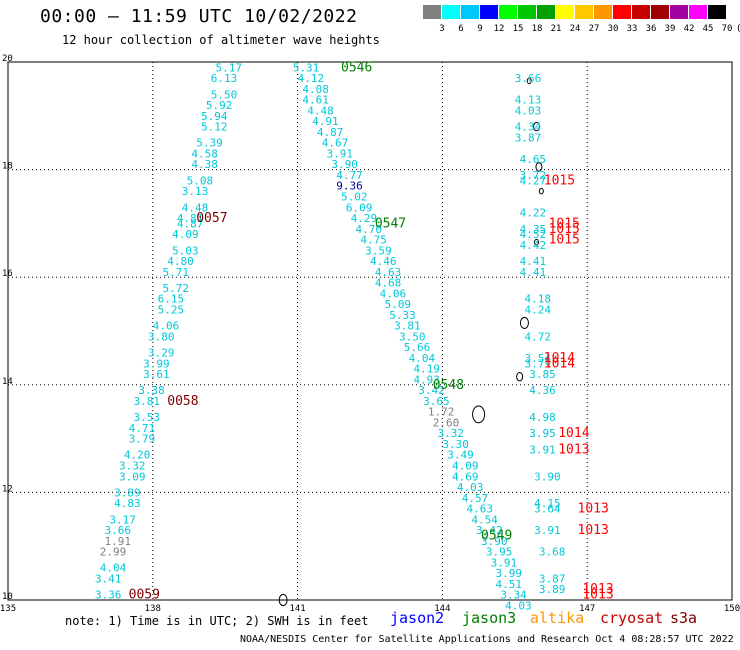 This screenshot has height=650, width=740. I want to click on wave-height-label: 4.91, so click(325, 121).